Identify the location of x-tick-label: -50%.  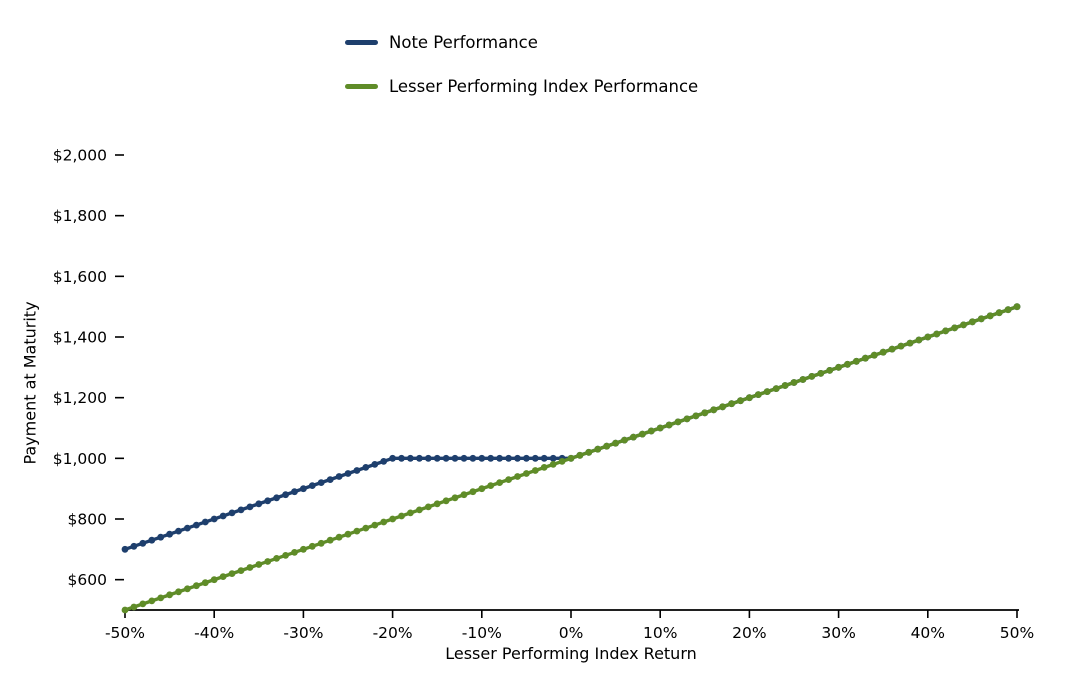
(125, 633).